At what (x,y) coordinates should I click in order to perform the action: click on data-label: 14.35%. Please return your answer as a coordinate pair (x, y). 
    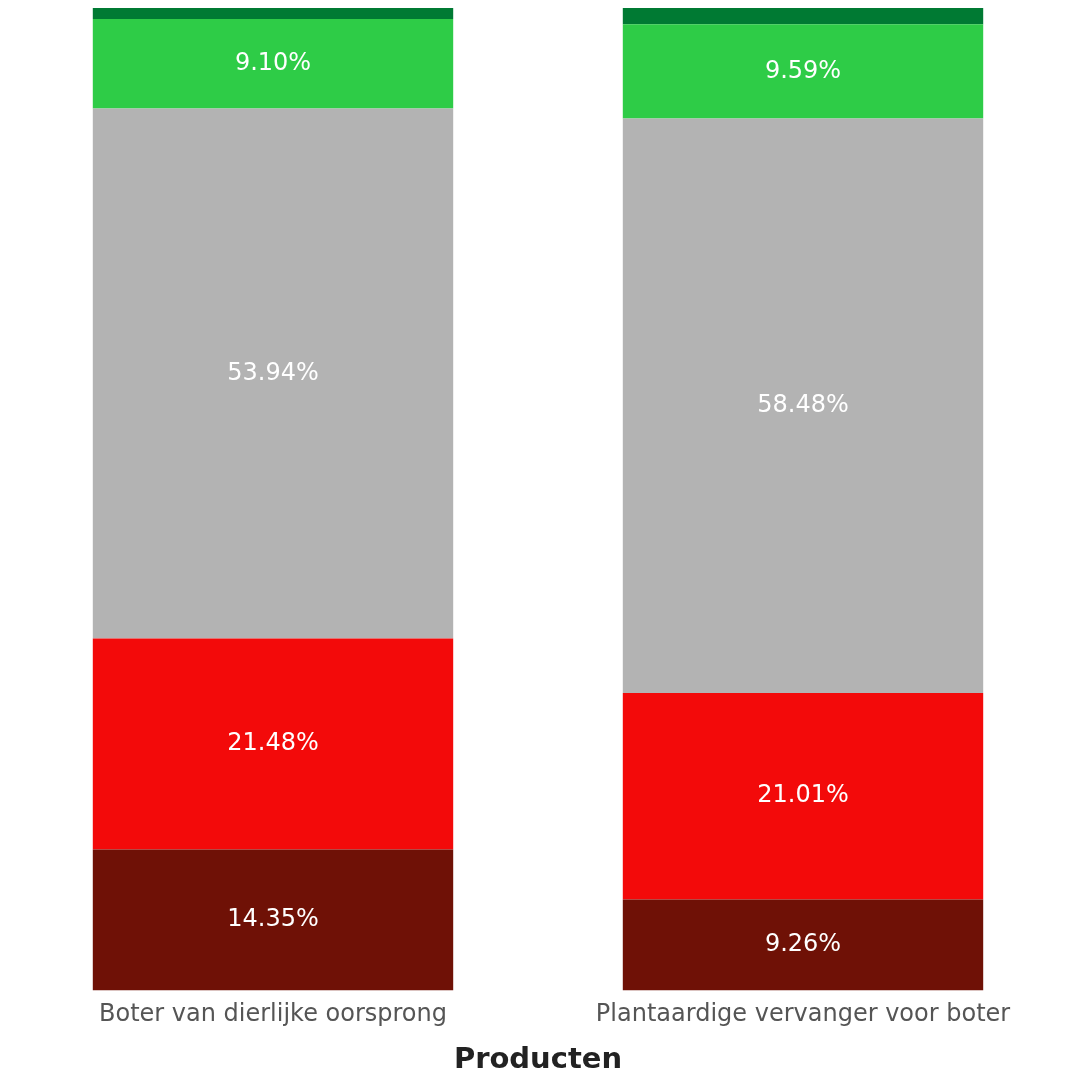
    Looking at the image, I should click on (273, 918).